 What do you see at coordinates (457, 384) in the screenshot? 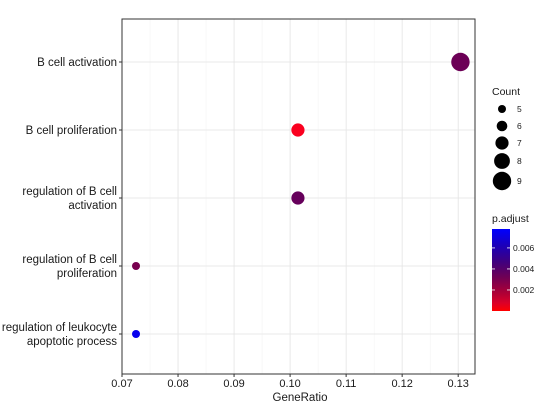
I see `x-tick-label: 0.13` at bounding box center [457, 384].